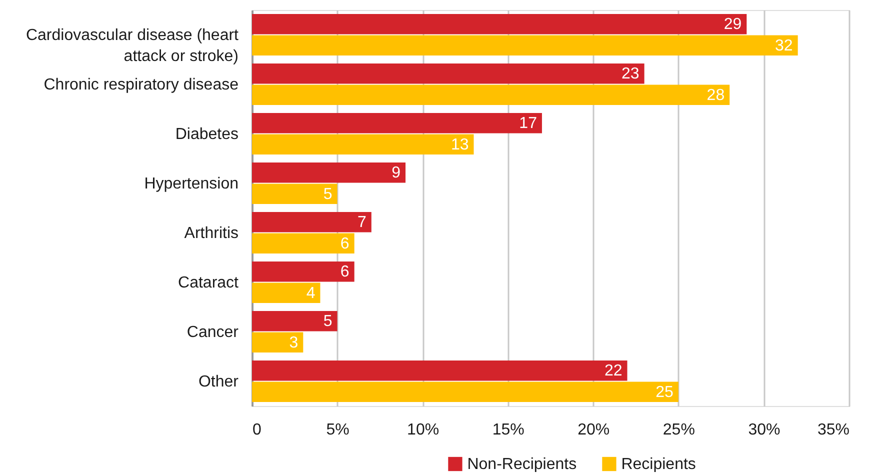  What do you see at coordinates (733, 25) in the screenshot?
I see `data-label: 29` at bounding box center [733, 25].